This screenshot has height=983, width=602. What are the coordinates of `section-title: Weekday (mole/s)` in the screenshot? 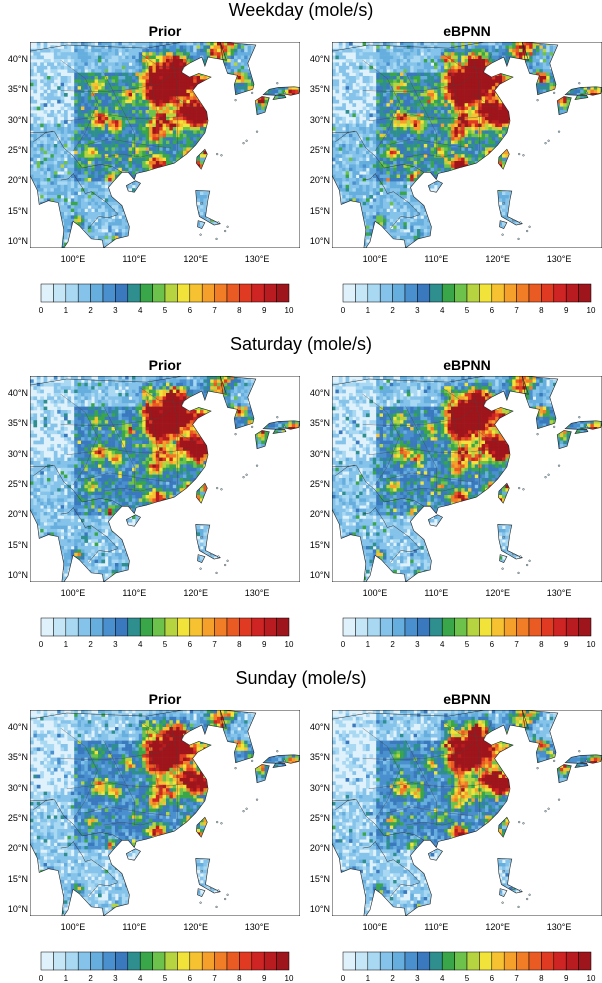 It's located at (301, 10).